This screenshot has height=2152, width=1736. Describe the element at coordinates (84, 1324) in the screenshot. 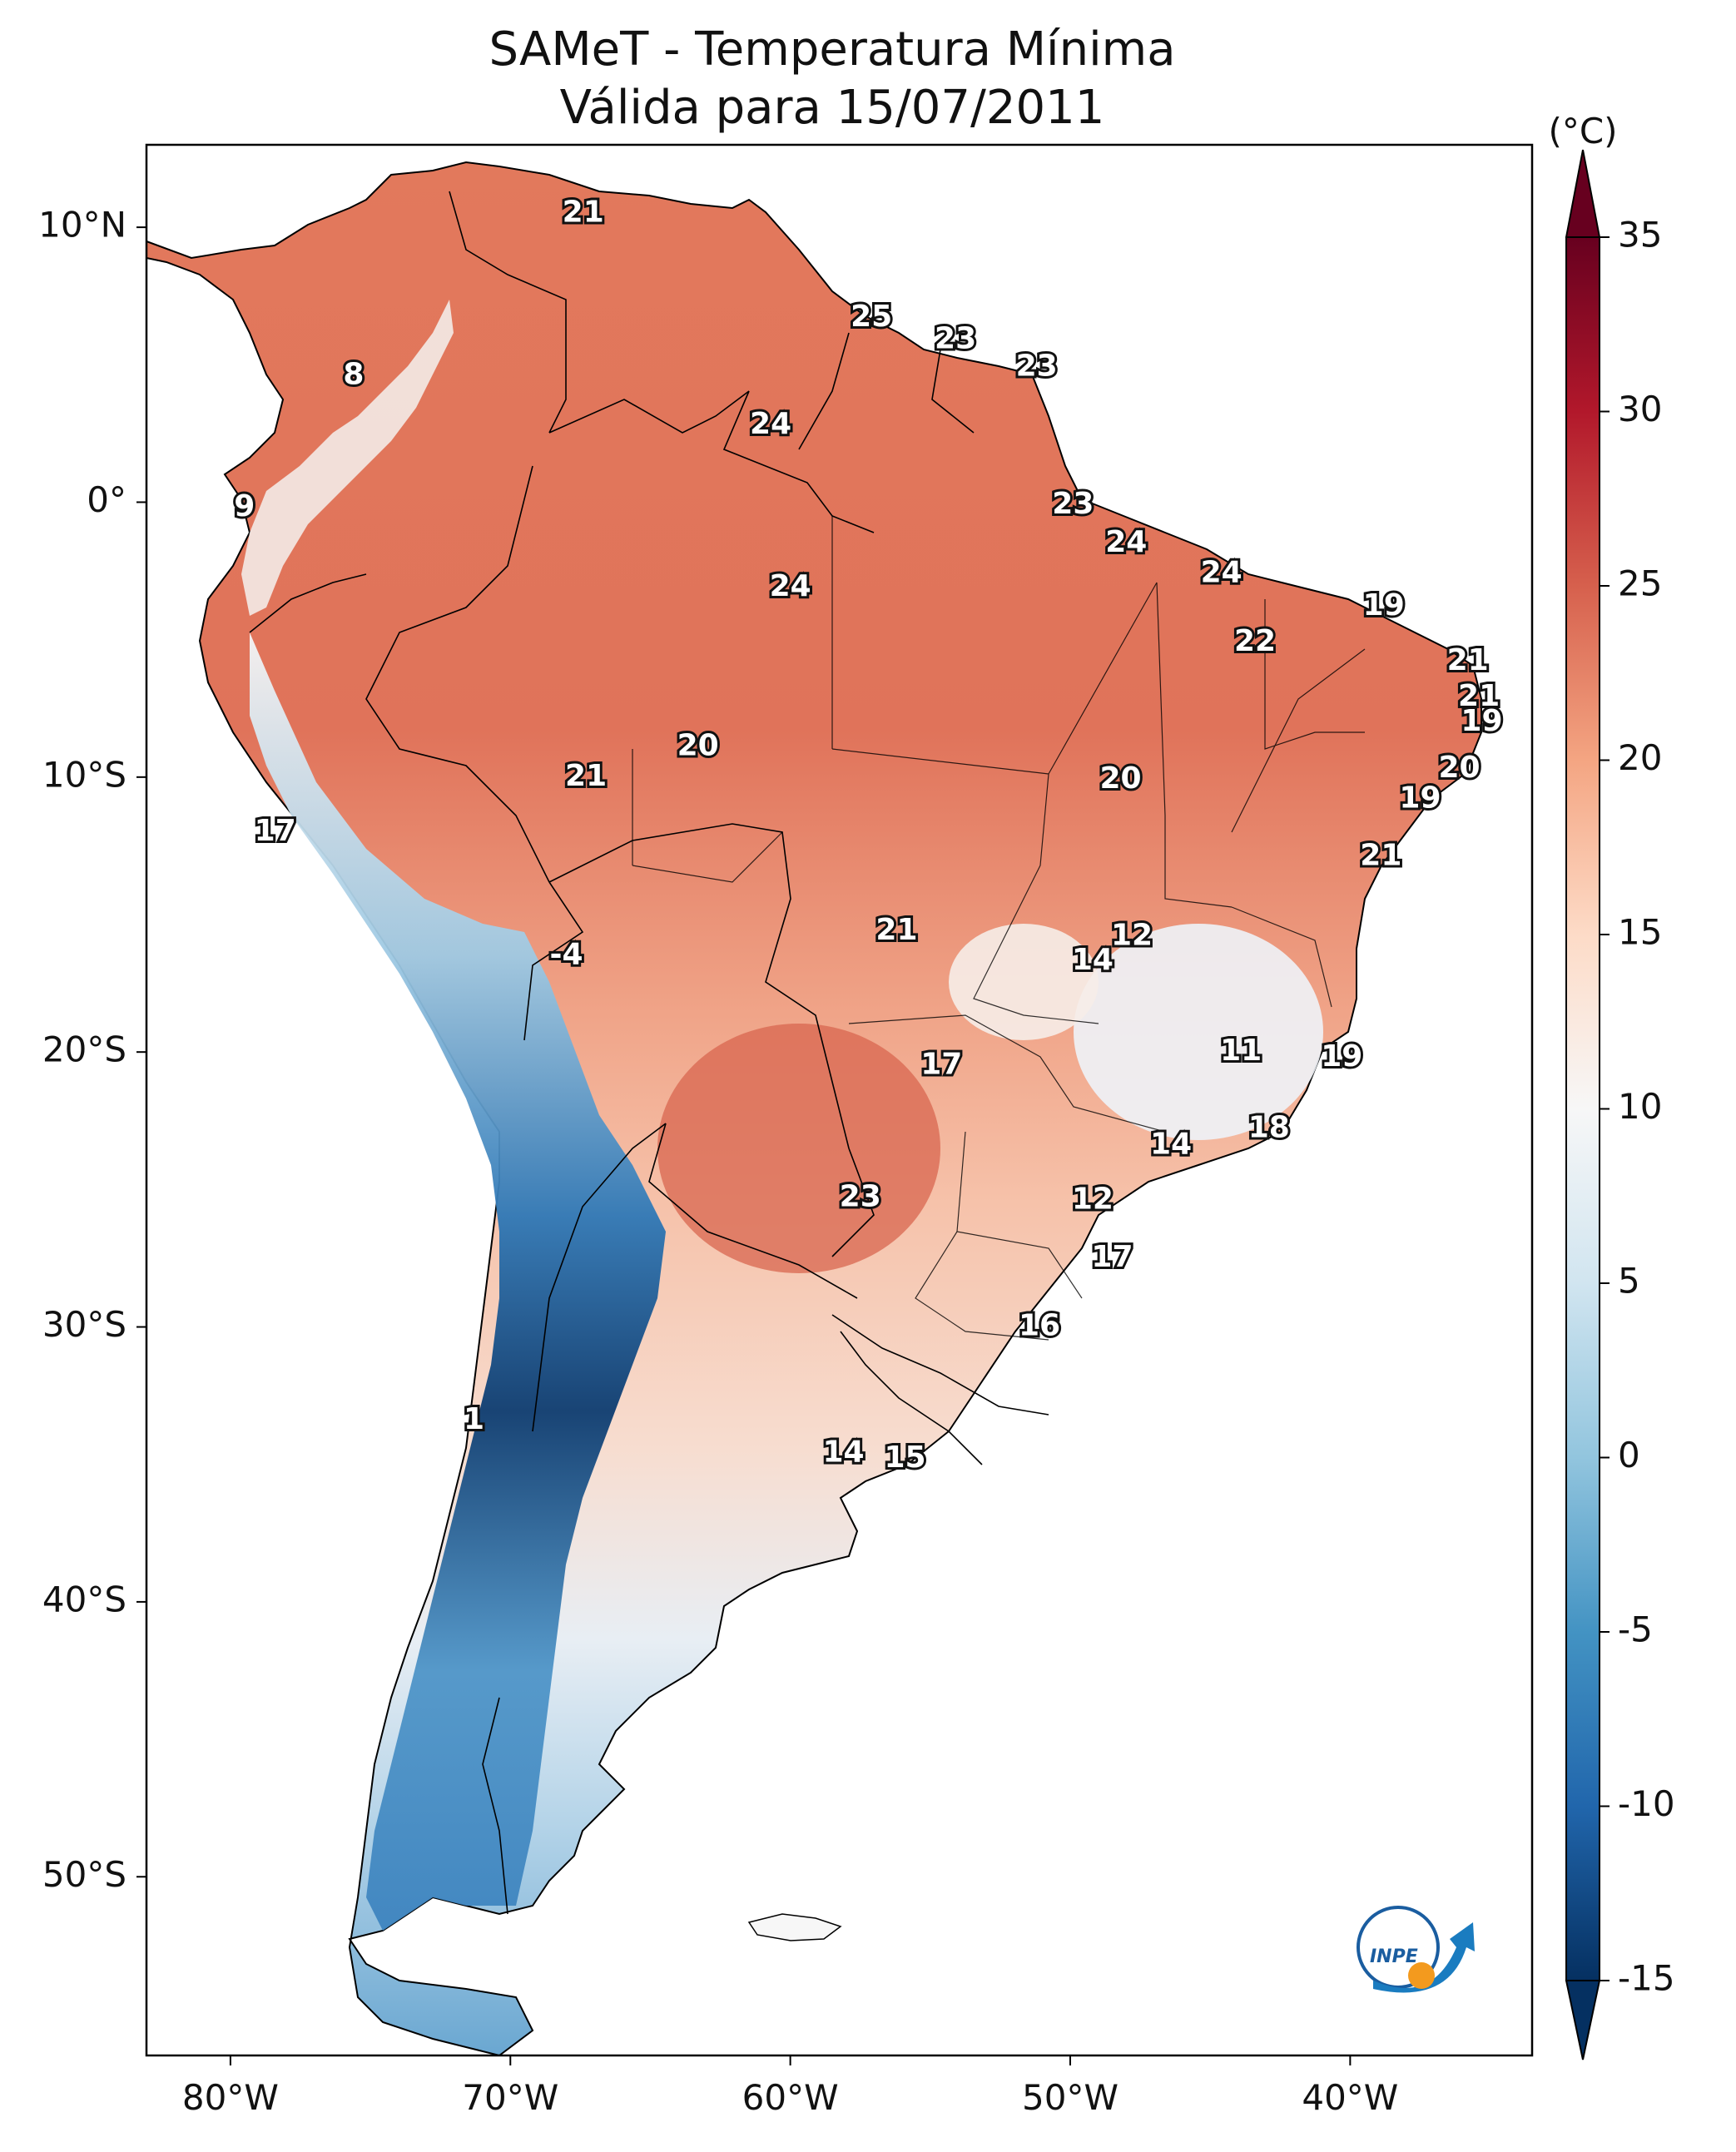

I see `lat-tick-label: 30°S` at that location.